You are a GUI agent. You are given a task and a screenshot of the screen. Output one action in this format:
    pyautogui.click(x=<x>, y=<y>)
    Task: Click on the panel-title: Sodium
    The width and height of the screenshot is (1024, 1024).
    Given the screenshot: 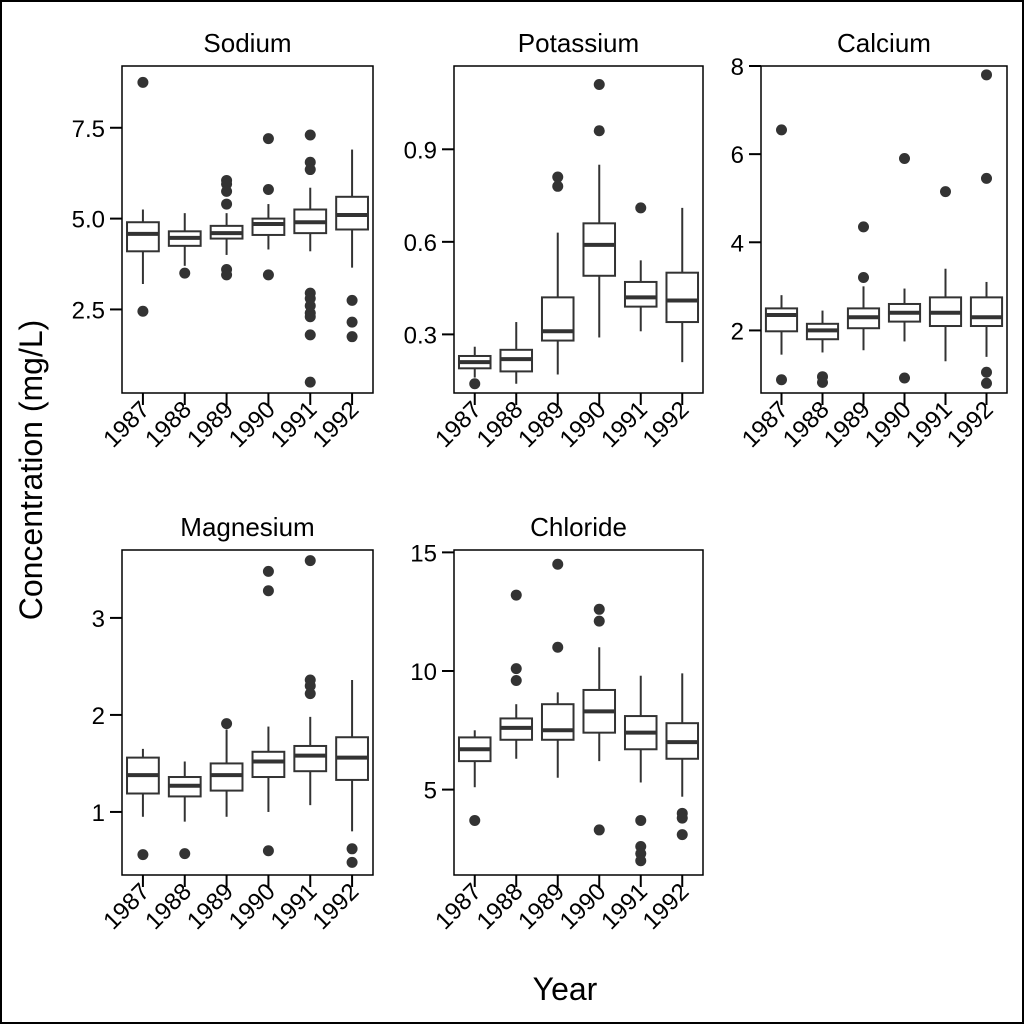 What is the action you would take?
    pyautogui.click(x=247, y=43)
    